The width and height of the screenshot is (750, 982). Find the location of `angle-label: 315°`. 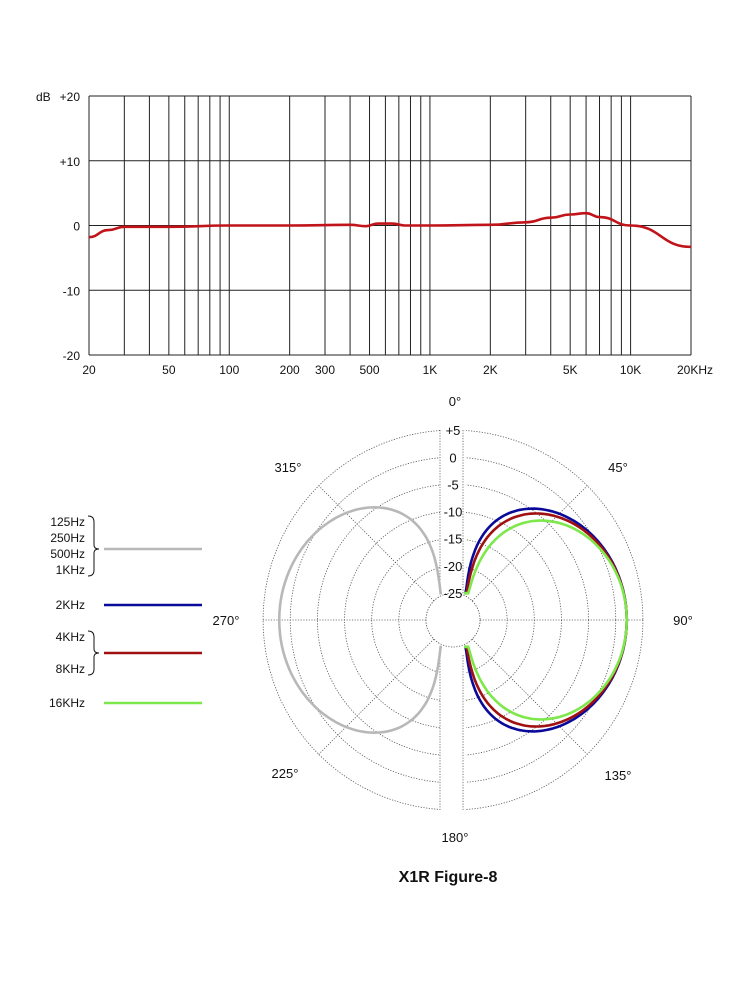

angle-label: 315° is located at coordinates (288, 467).